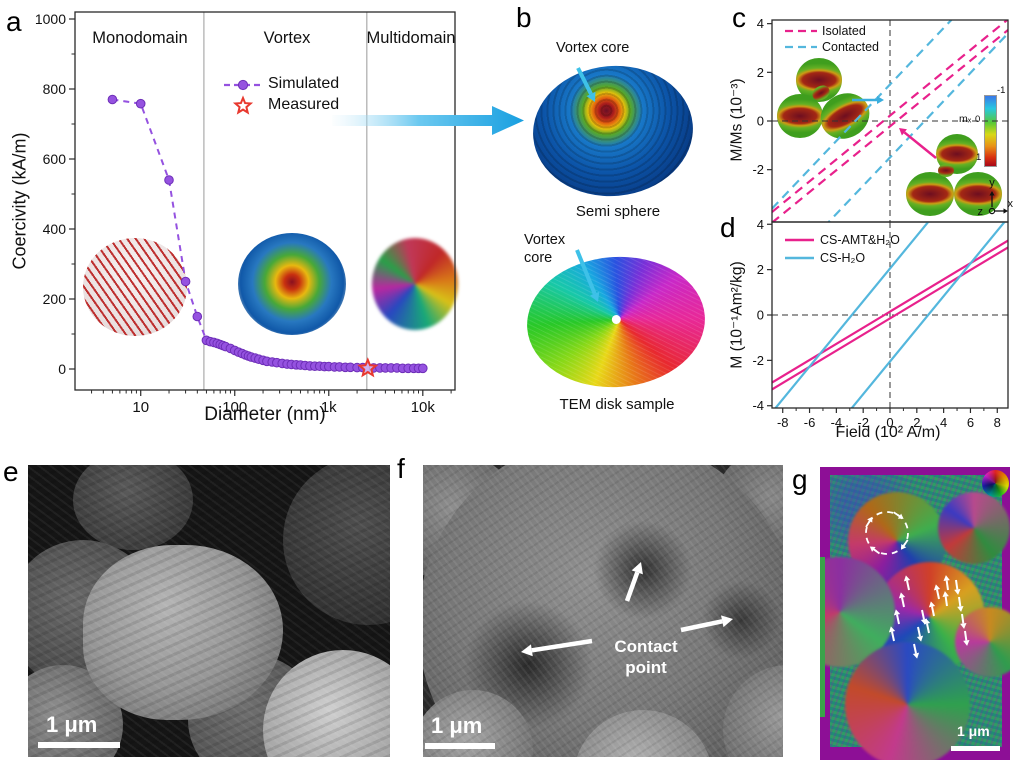 This screenshot has height=765, width=1015. I want to click on d-x-tick-label: -6, so click(810, 422).